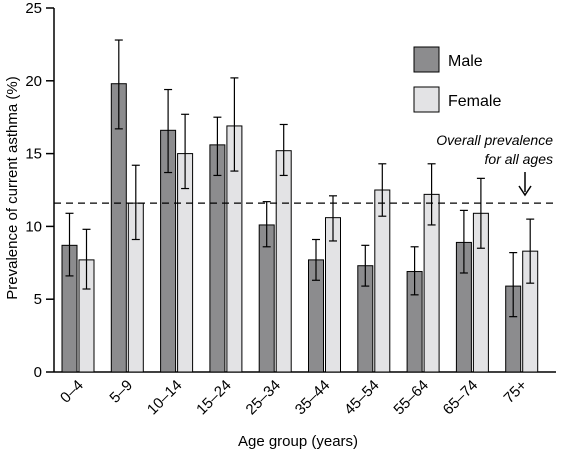  Describe the element at coordinates (313, 398) in the screenshot. I see `x-tick-label: 35–44` at that location.